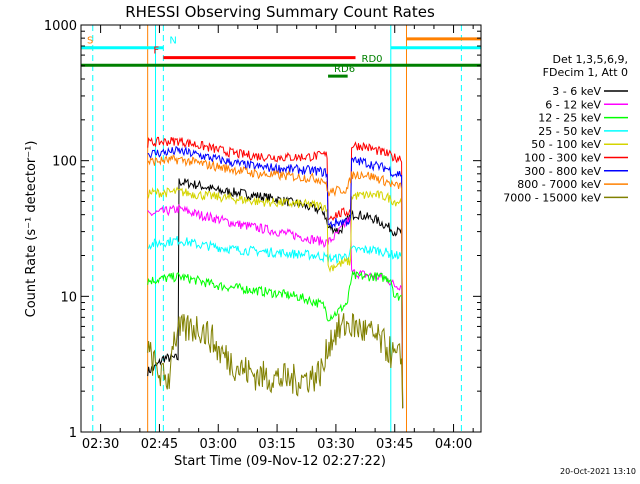 This screenshot has height=484, width=640. What do you see at coordinates (453, 444) in the screenshot?
I see `x-tick-label-6: 04:00` at bounding box center [453, 444].